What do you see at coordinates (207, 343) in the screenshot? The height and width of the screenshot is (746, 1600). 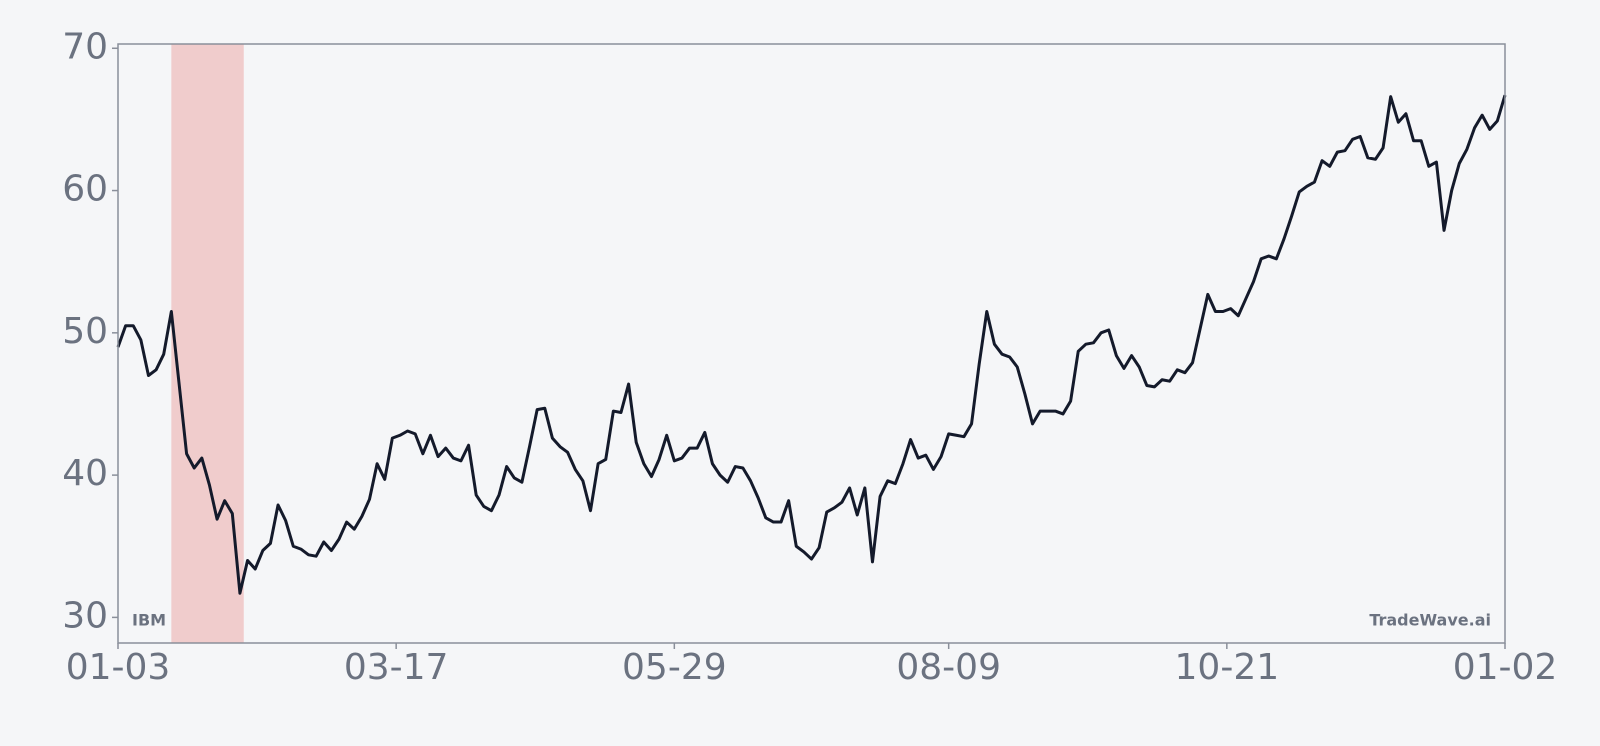 I see `highlight-band` at bounding box center [207, 343].